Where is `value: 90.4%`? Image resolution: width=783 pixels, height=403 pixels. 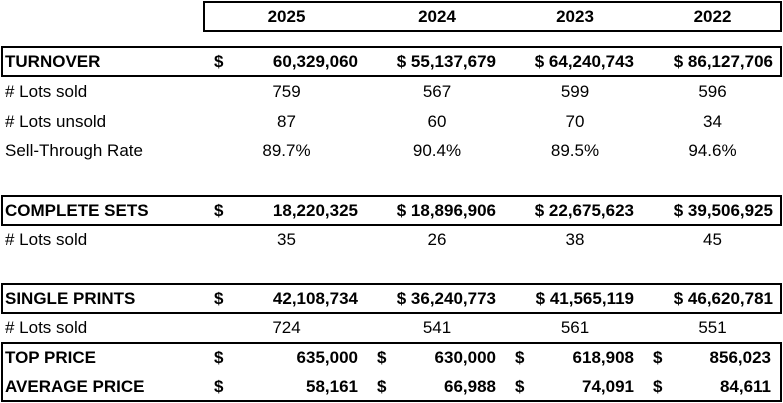
value: 90.4% is located at coordinates (437, 150).